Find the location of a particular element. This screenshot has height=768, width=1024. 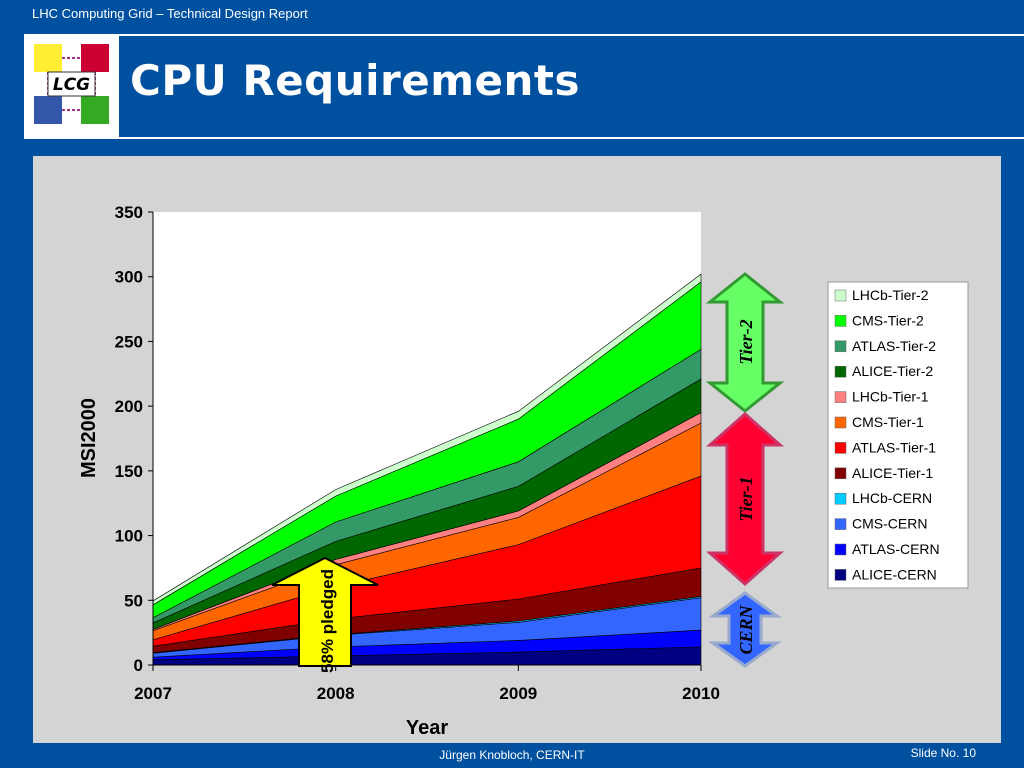

lcg-logo-graphic: LCG is located at coordinates (71, 84).